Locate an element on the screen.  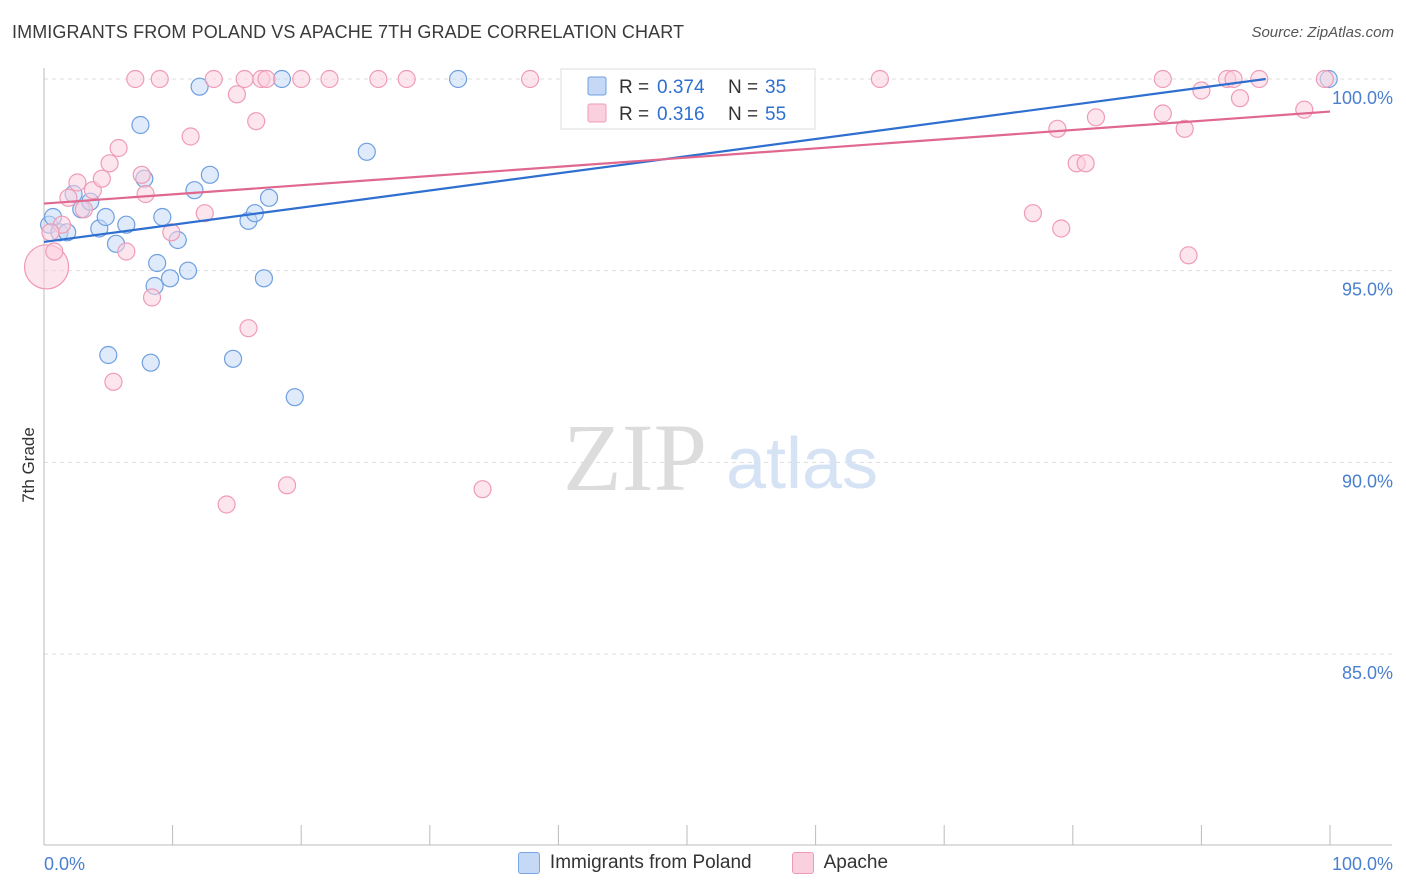
watermark-zip: ZIP is located at coordinates (635, 457).